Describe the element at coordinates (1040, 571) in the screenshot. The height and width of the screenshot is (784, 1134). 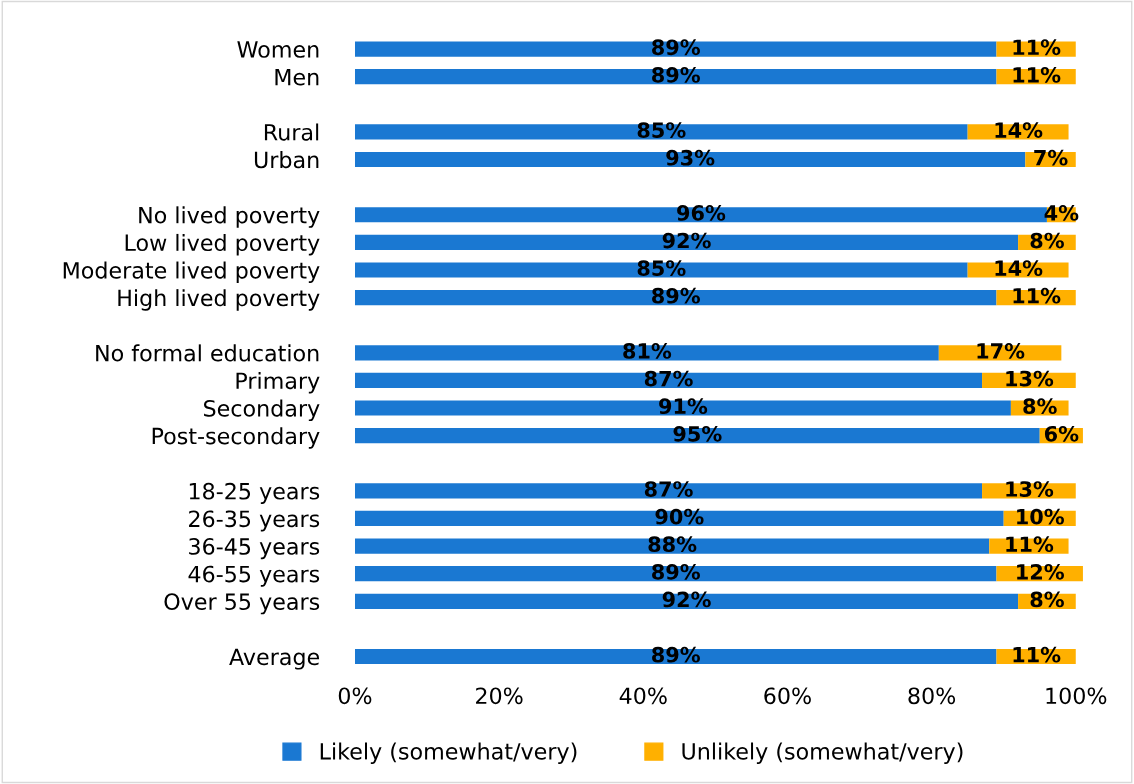
I see `data-label: 12%` at that location.